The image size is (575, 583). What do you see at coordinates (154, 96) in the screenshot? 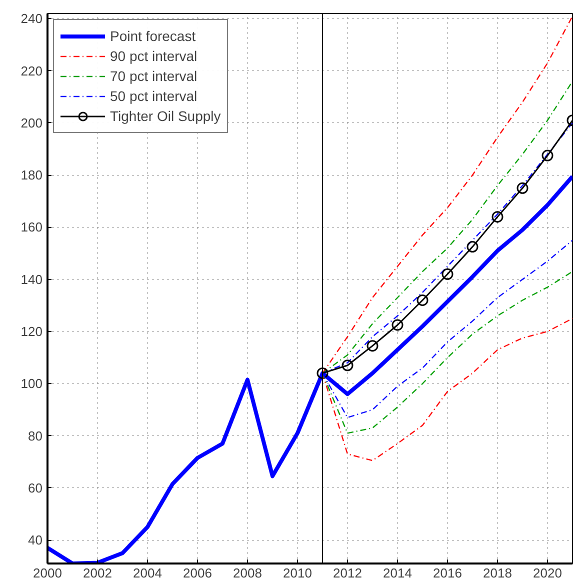
I see `legend-label: 50 pct interval` at bounding box center [154, 96].